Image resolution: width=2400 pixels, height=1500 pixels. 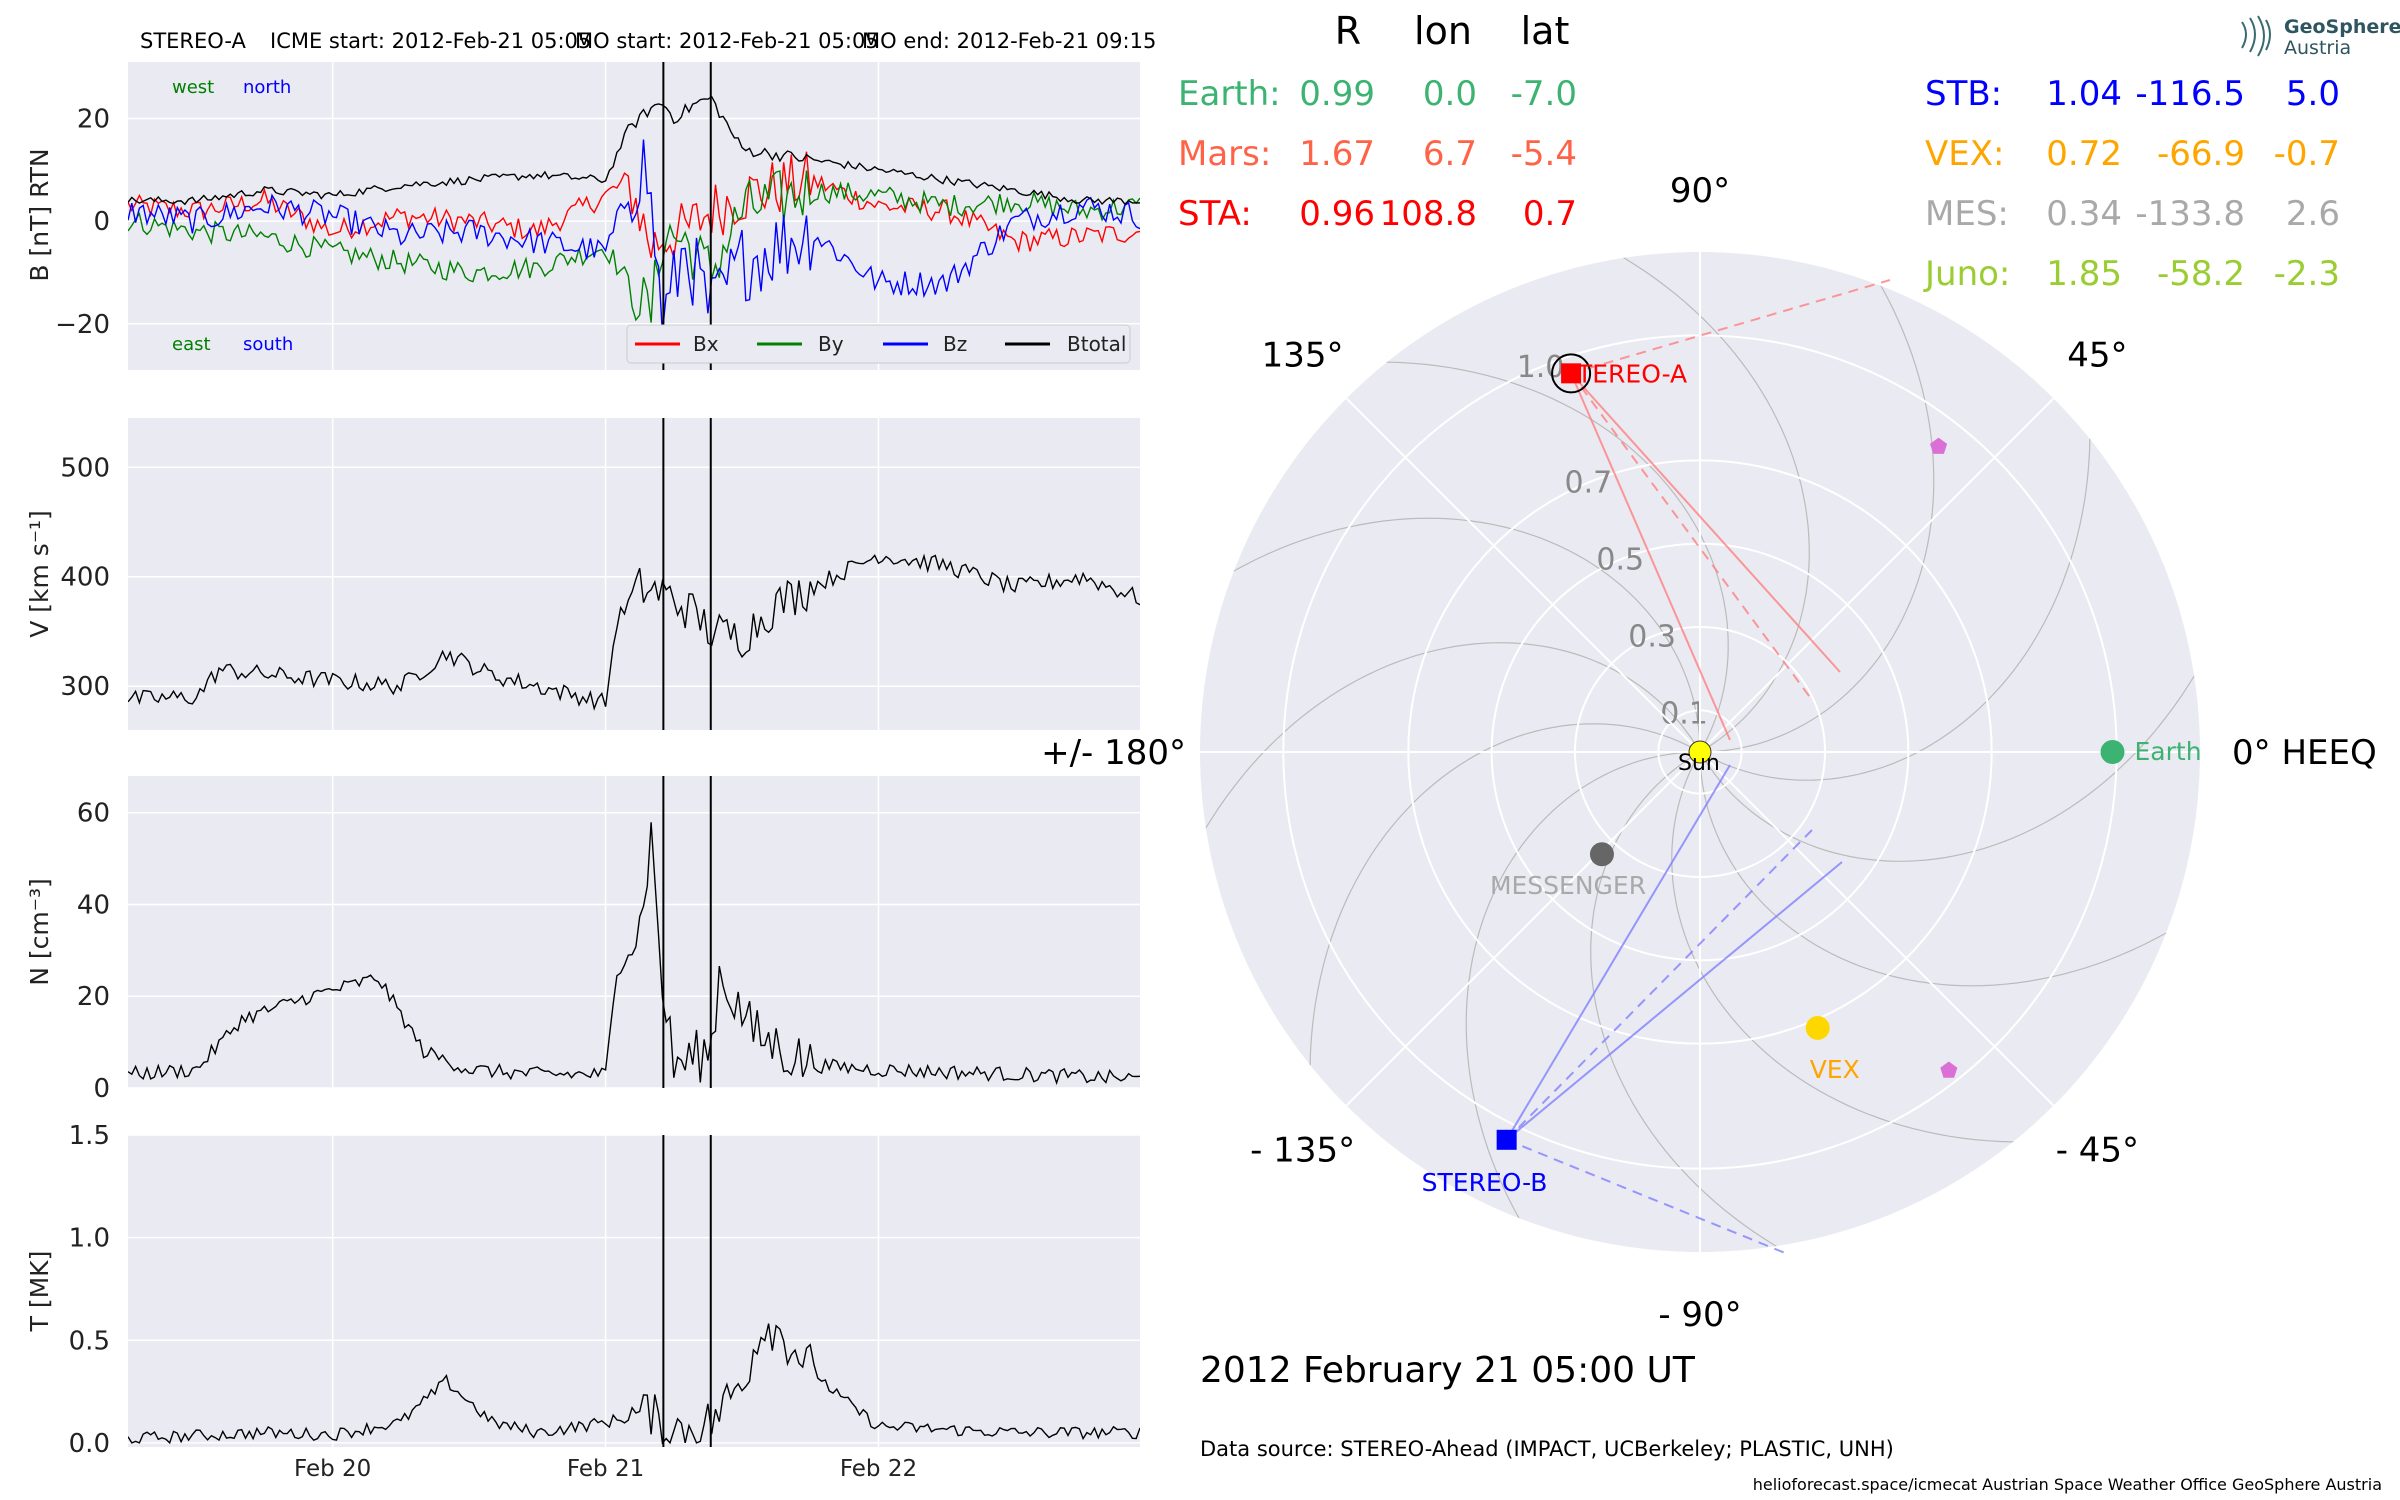 What do you see at coordinates (2304, 753) in the screenshot?
I see `angle-tick-label: 0° HEEQ` at bounding box center [2304, 753].